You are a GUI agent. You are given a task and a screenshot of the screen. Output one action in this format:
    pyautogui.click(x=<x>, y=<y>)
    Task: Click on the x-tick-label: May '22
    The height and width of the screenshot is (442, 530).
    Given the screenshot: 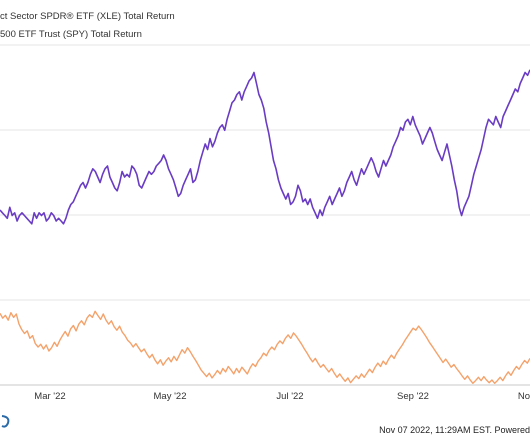 What is the action you would take?
    pyautogui.click(x=170, y=396)
    